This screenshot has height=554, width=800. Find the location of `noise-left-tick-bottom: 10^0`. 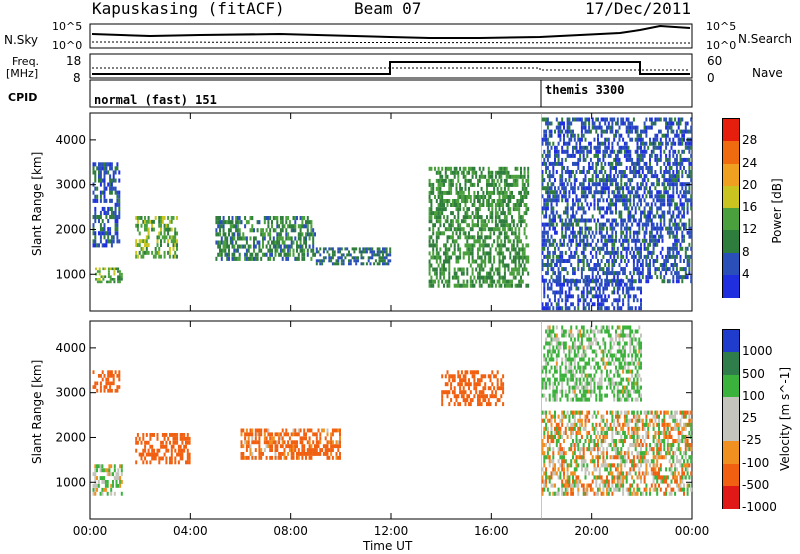

noise-left-tick-bottom: 10^0 is located at coordinates (67, 45).